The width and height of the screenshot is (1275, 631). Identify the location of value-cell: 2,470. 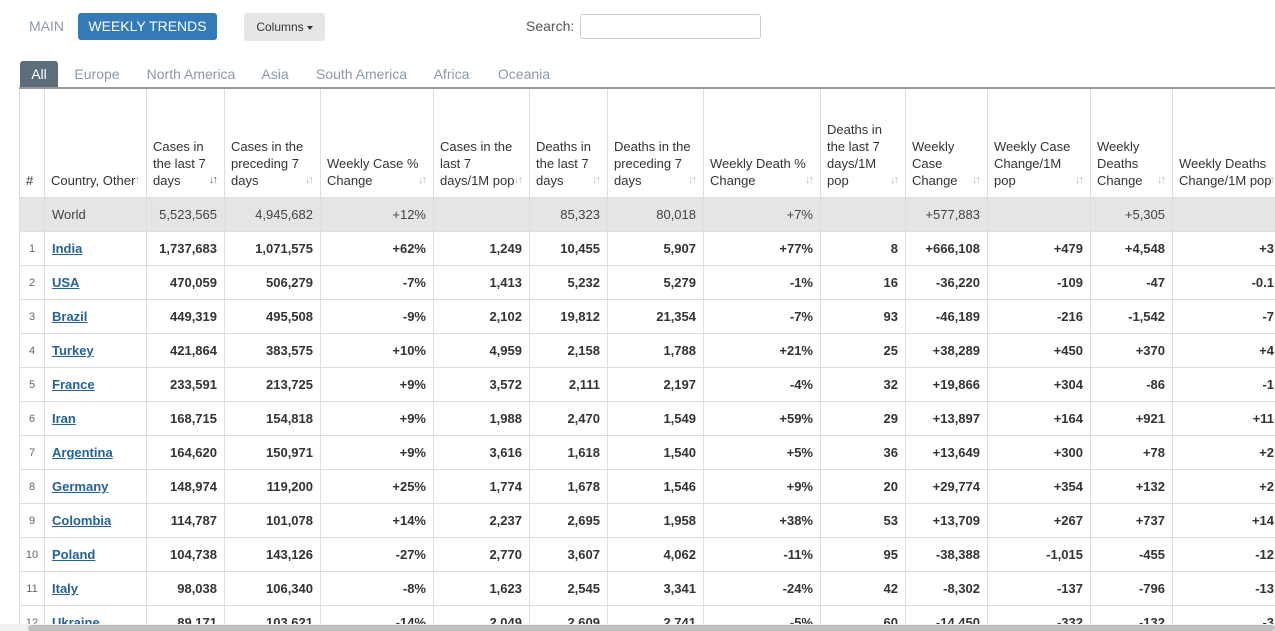
(568, 418).